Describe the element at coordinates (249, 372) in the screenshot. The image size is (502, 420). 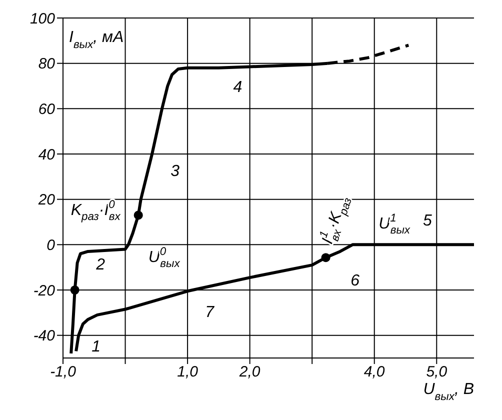
I see `x-tick-label: 2,0` at that location.